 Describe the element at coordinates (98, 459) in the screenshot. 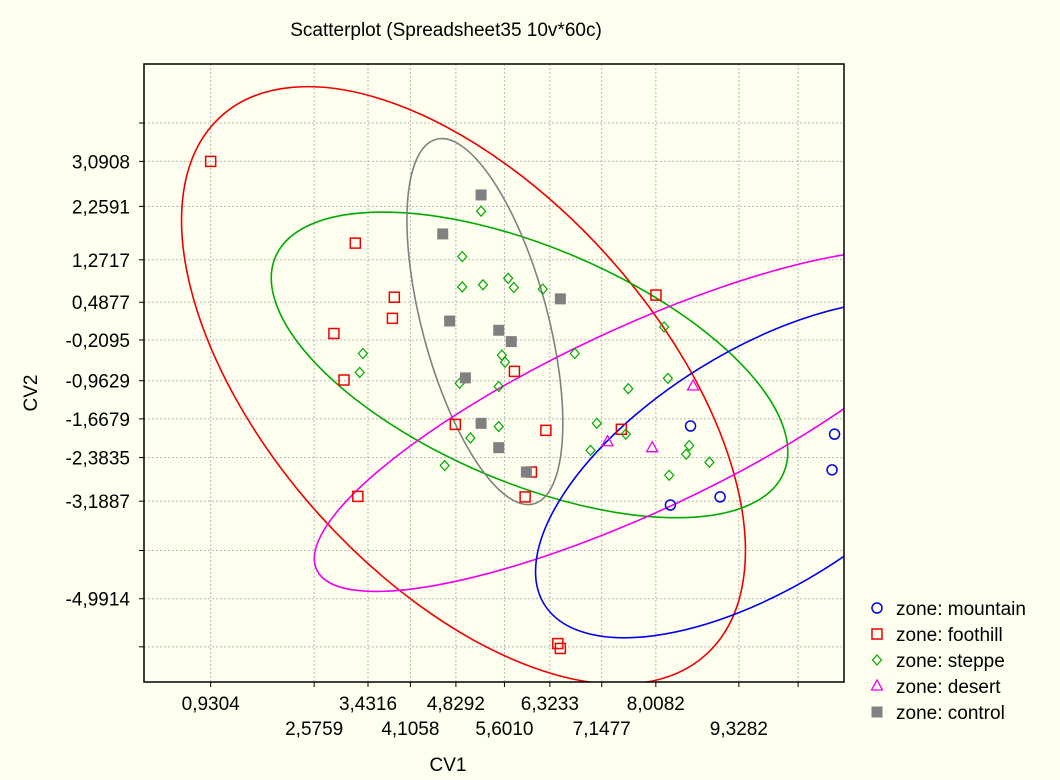

I see `y-tick-label: -2,3835` at that location.